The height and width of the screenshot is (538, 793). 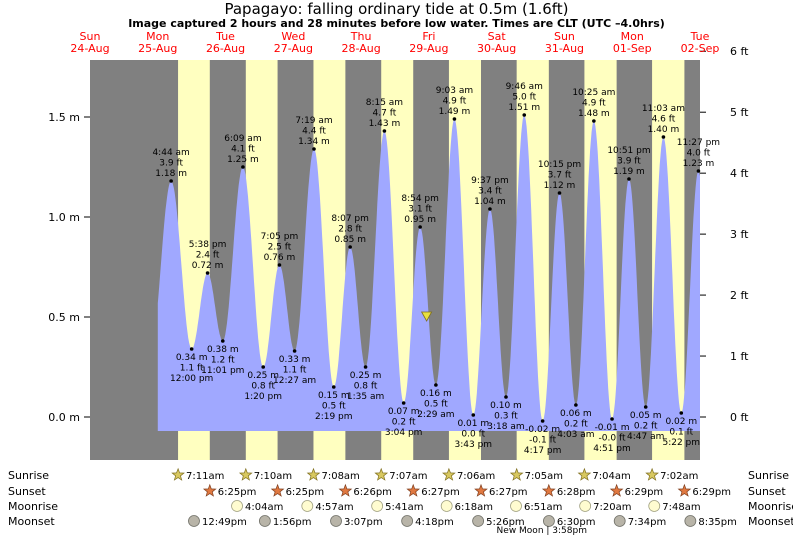 I want to click on legend-label-right: Sunset, so click(x=767, y=491).